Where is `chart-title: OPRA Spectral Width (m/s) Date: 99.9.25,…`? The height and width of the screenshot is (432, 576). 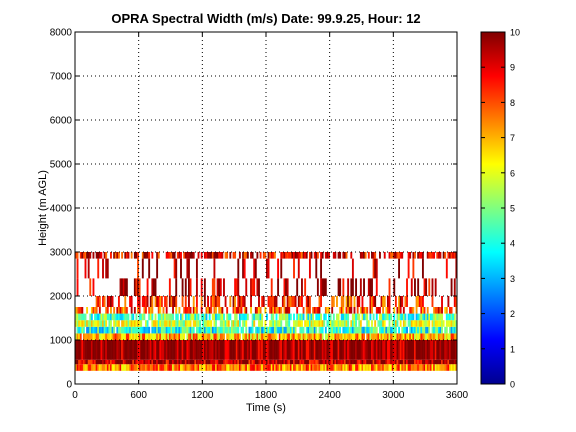
chart-title: OPRA Spectral Width (m/s) Date: 99.9.25,… is located at coordinates (265, 18).